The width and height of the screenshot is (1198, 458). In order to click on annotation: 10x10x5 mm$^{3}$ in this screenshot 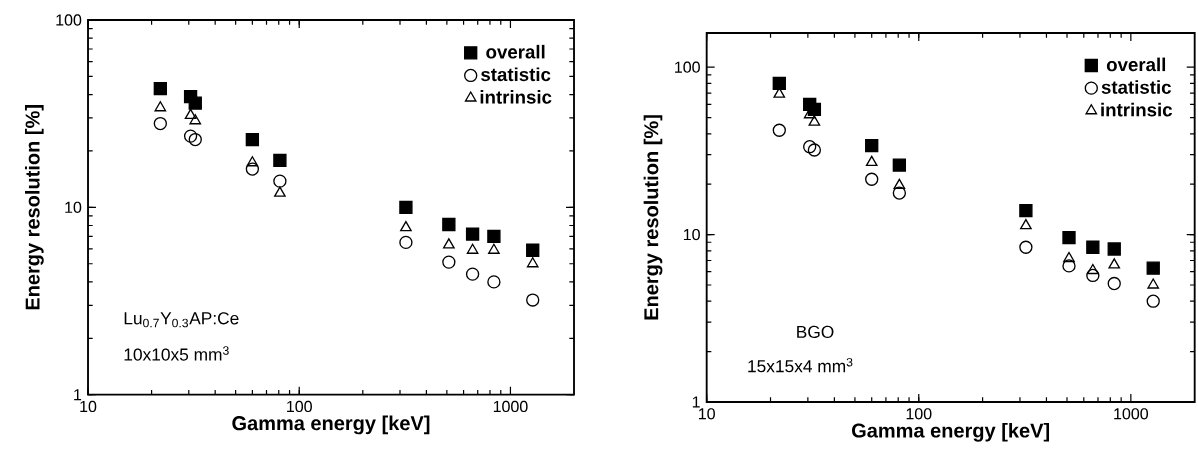, I will do `click(176, 353)`.